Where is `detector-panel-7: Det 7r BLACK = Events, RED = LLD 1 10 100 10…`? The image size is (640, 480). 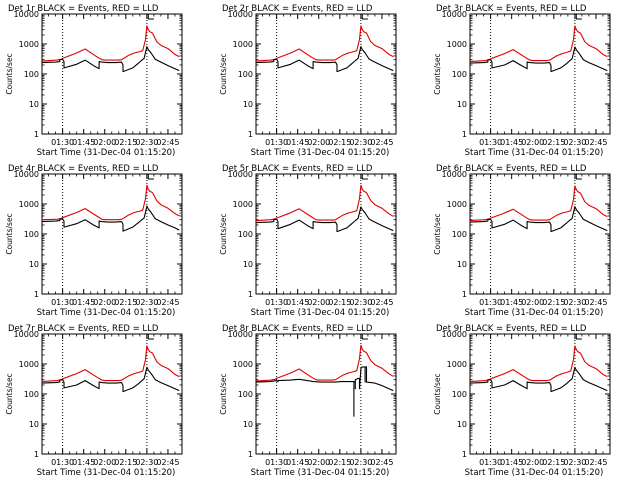
detector-panel-7: Det 7r BLACK = Events, RED = LLD 1 10 100 10… is located at coordinates (94, 401).